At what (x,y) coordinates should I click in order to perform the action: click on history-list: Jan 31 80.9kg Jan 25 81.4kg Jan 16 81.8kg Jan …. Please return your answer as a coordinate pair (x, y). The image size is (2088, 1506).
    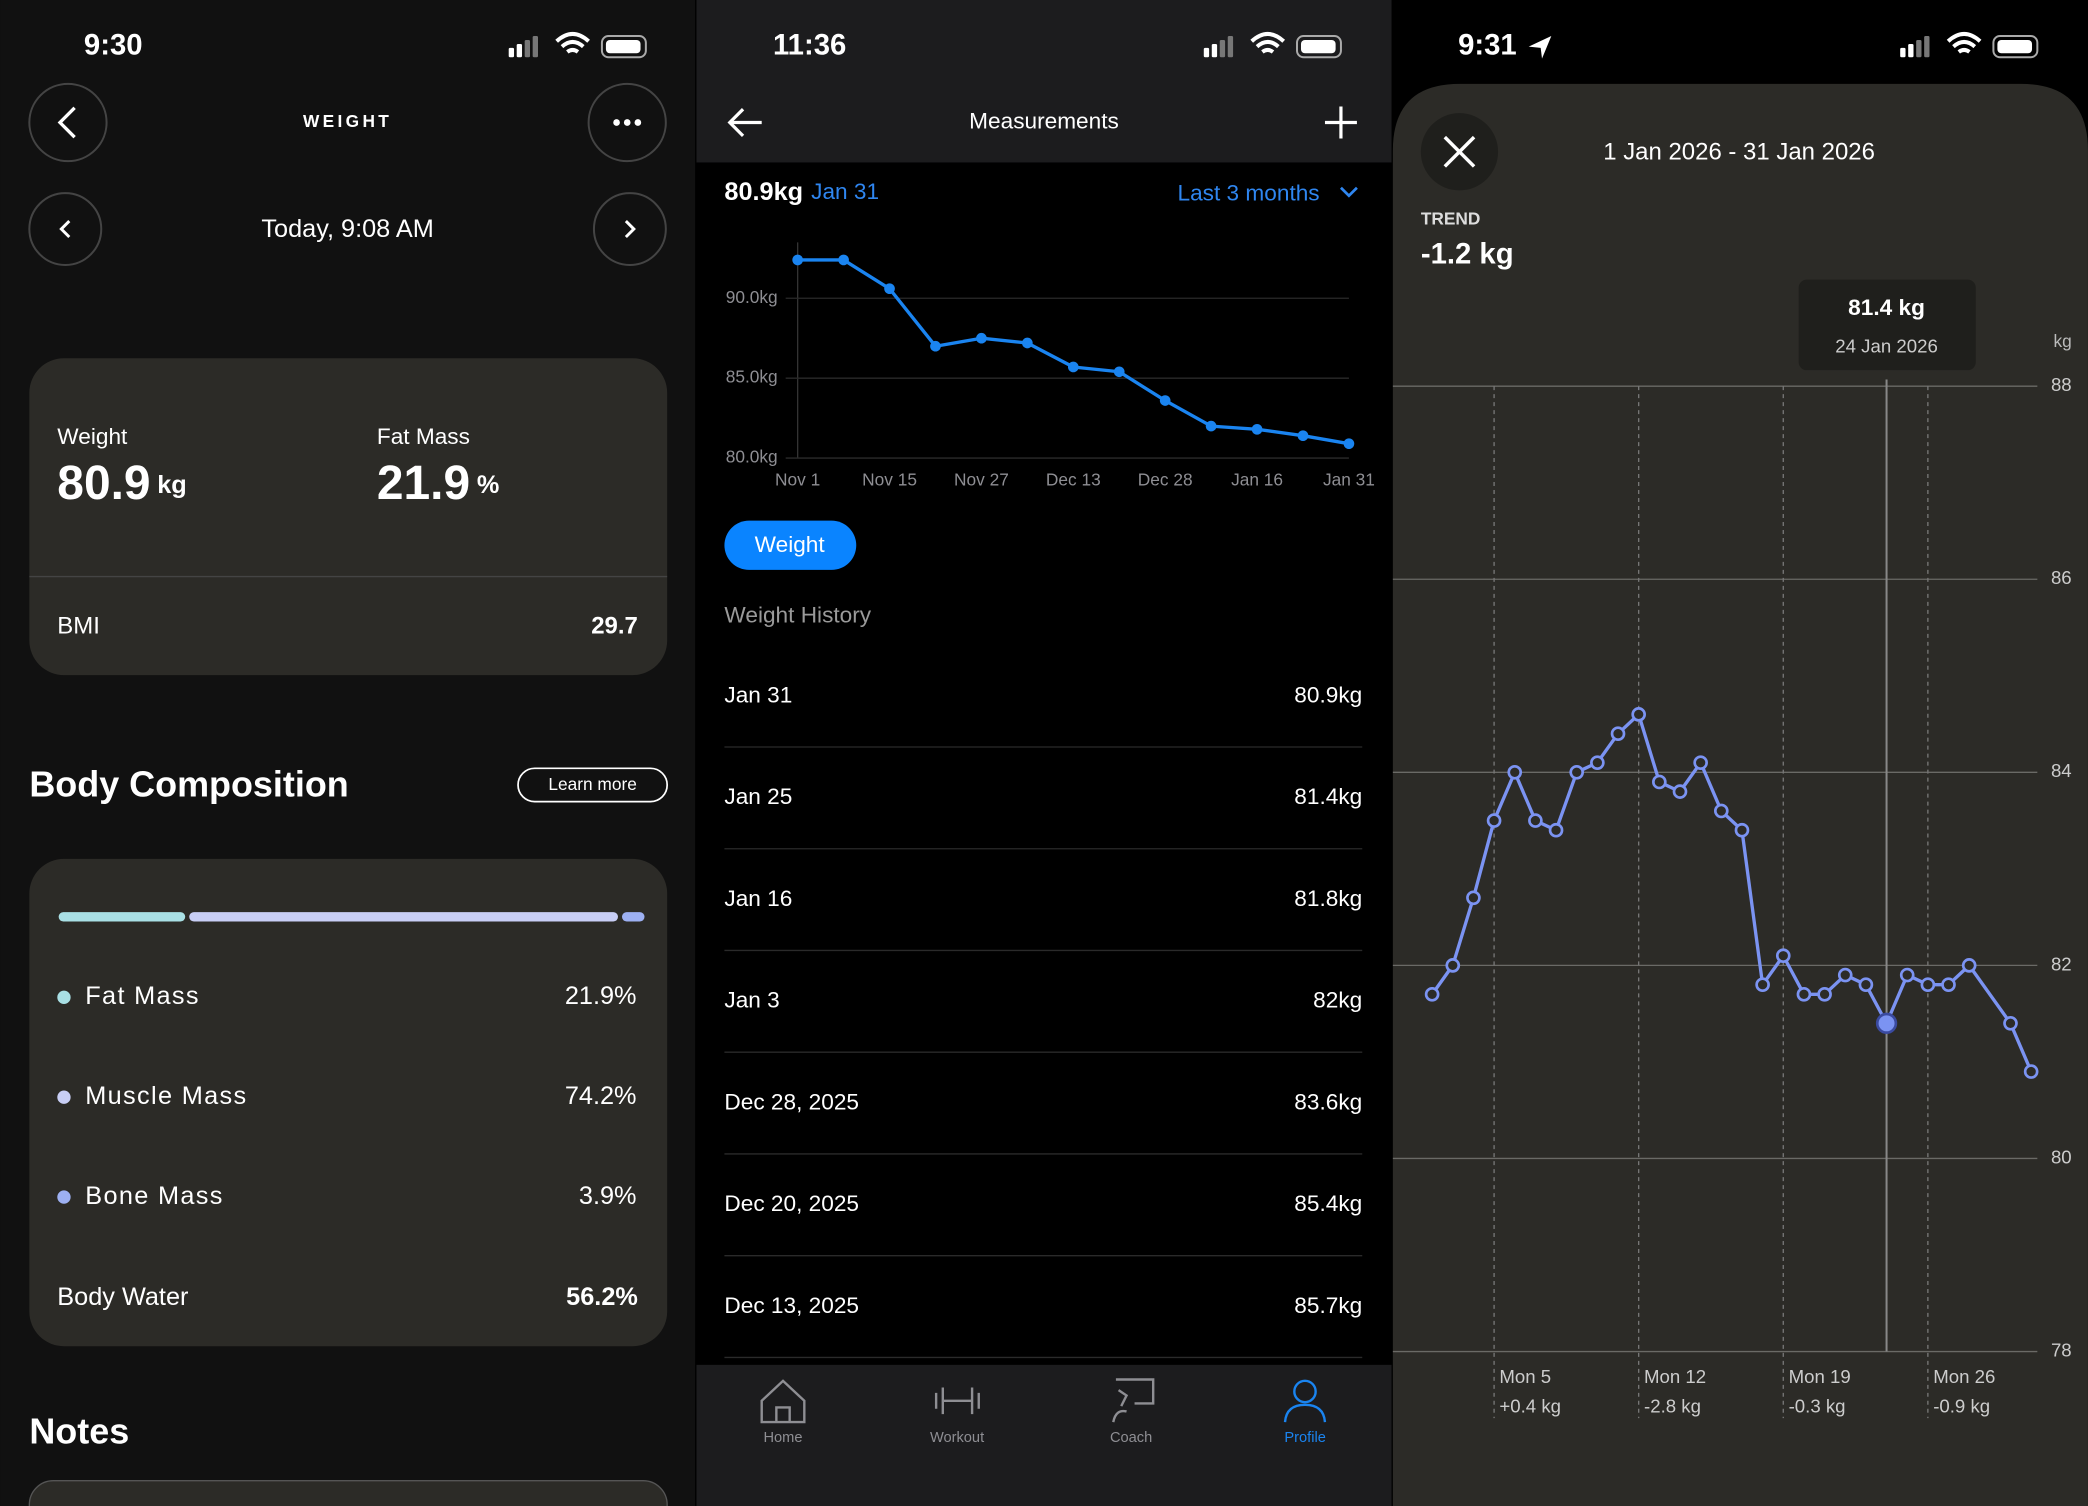
    Looking at the image, I should click on (1043, 1020).